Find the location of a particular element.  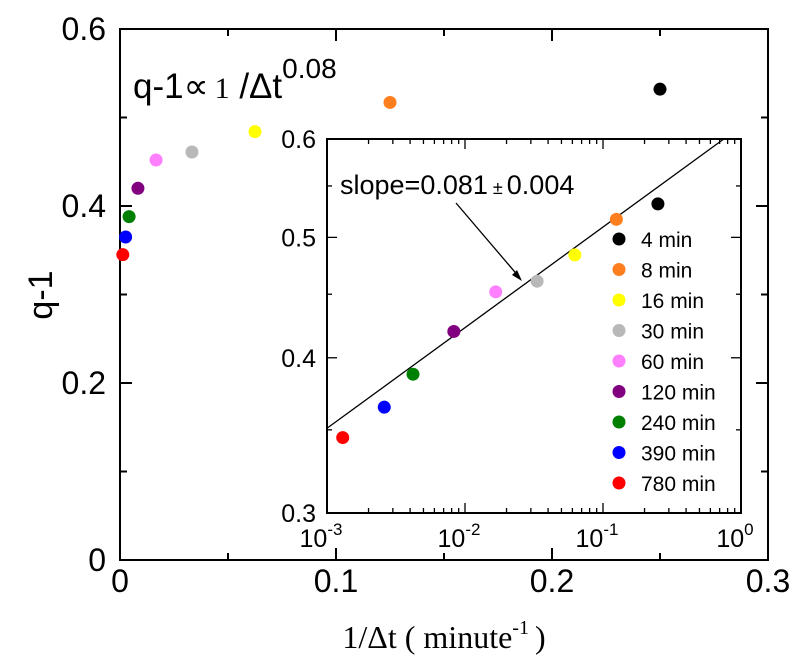

legend-label: 30 min is located at coordinates (672, 332).